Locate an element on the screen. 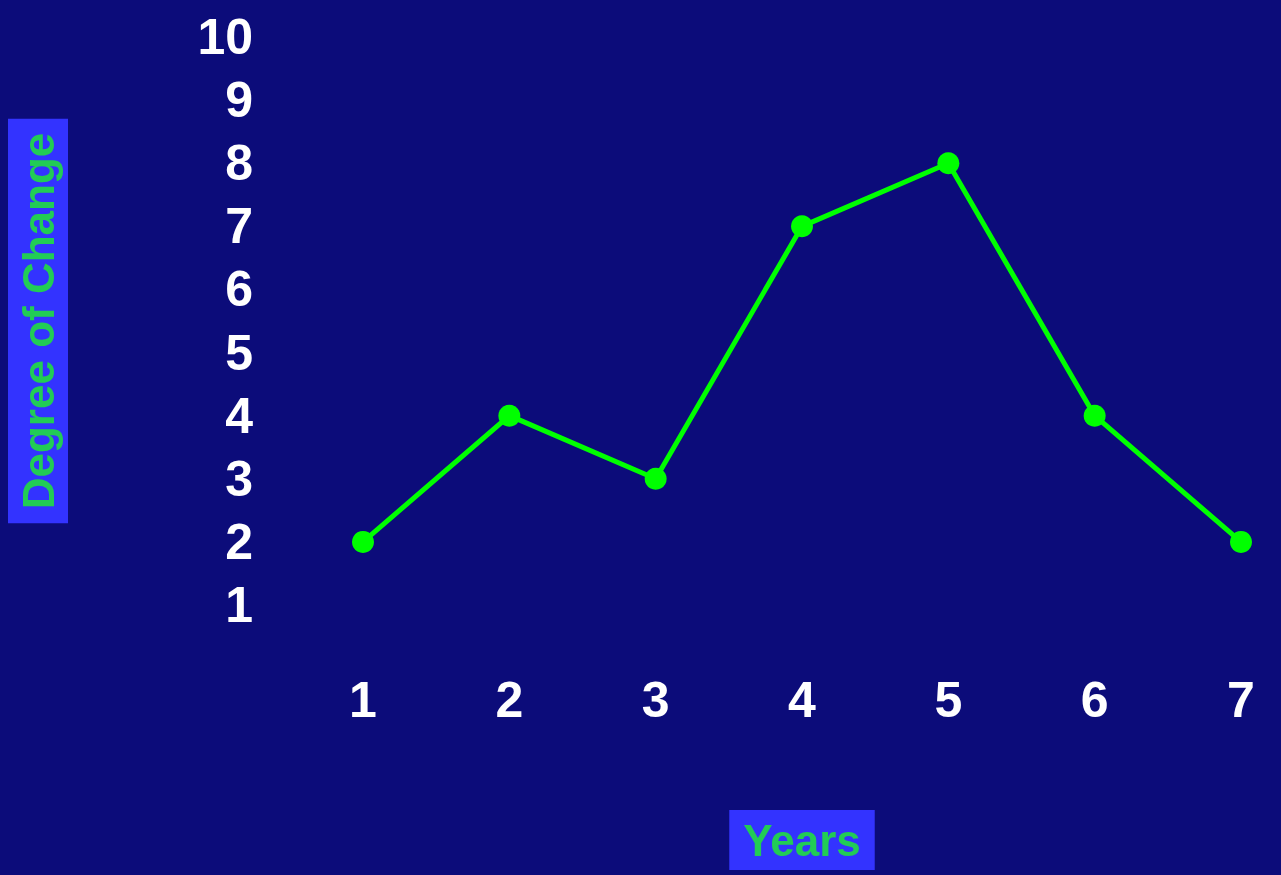  x-tick-label: 6 is located at coordinates (1094, 700).